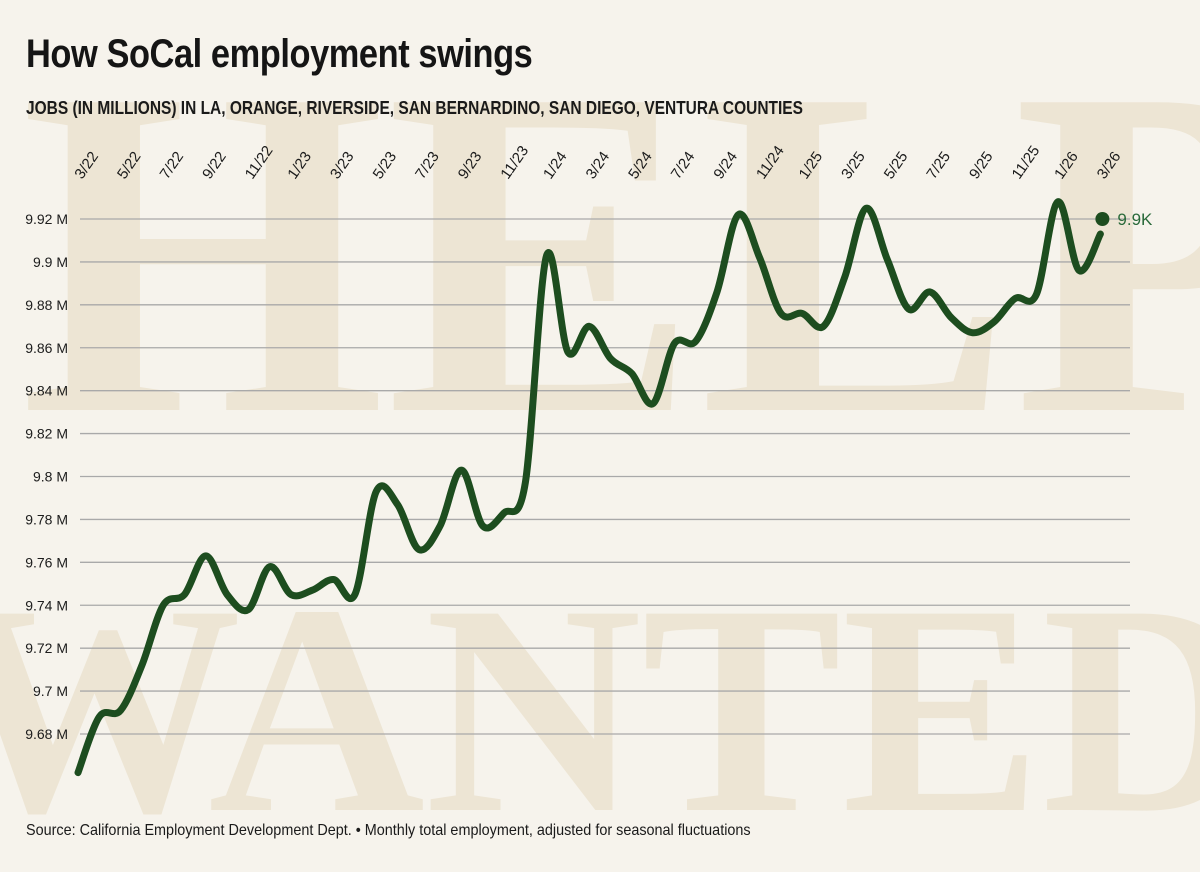 This screenshot has height=872, width=1200. I want to click on x-tick-label: 9/22, so click(214, 166).